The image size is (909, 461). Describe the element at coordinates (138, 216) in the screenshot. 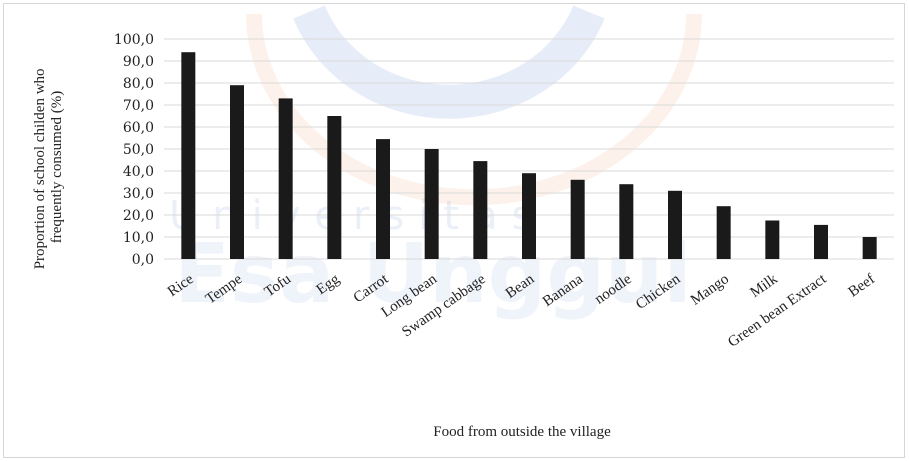

I see `y-tick-label: 20,0` at that location.